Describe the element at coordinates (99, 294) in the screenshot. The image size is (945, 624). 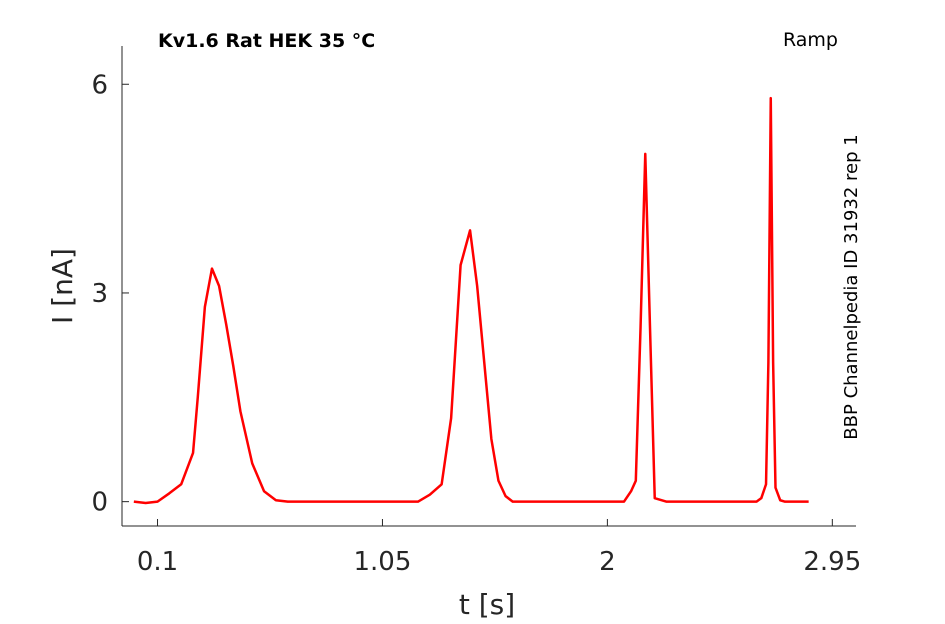
I see `y-tick-label: 3` at that location.